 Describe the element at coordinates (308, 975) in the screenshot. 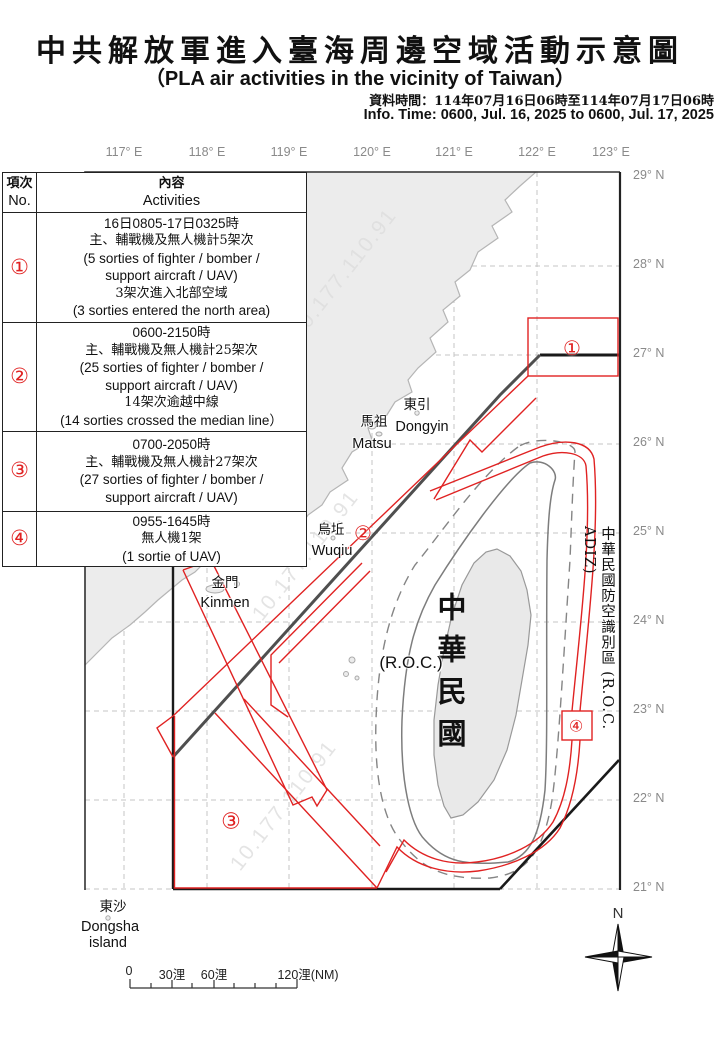

I see `scale-label-120: 120浬(NM)` at that location.